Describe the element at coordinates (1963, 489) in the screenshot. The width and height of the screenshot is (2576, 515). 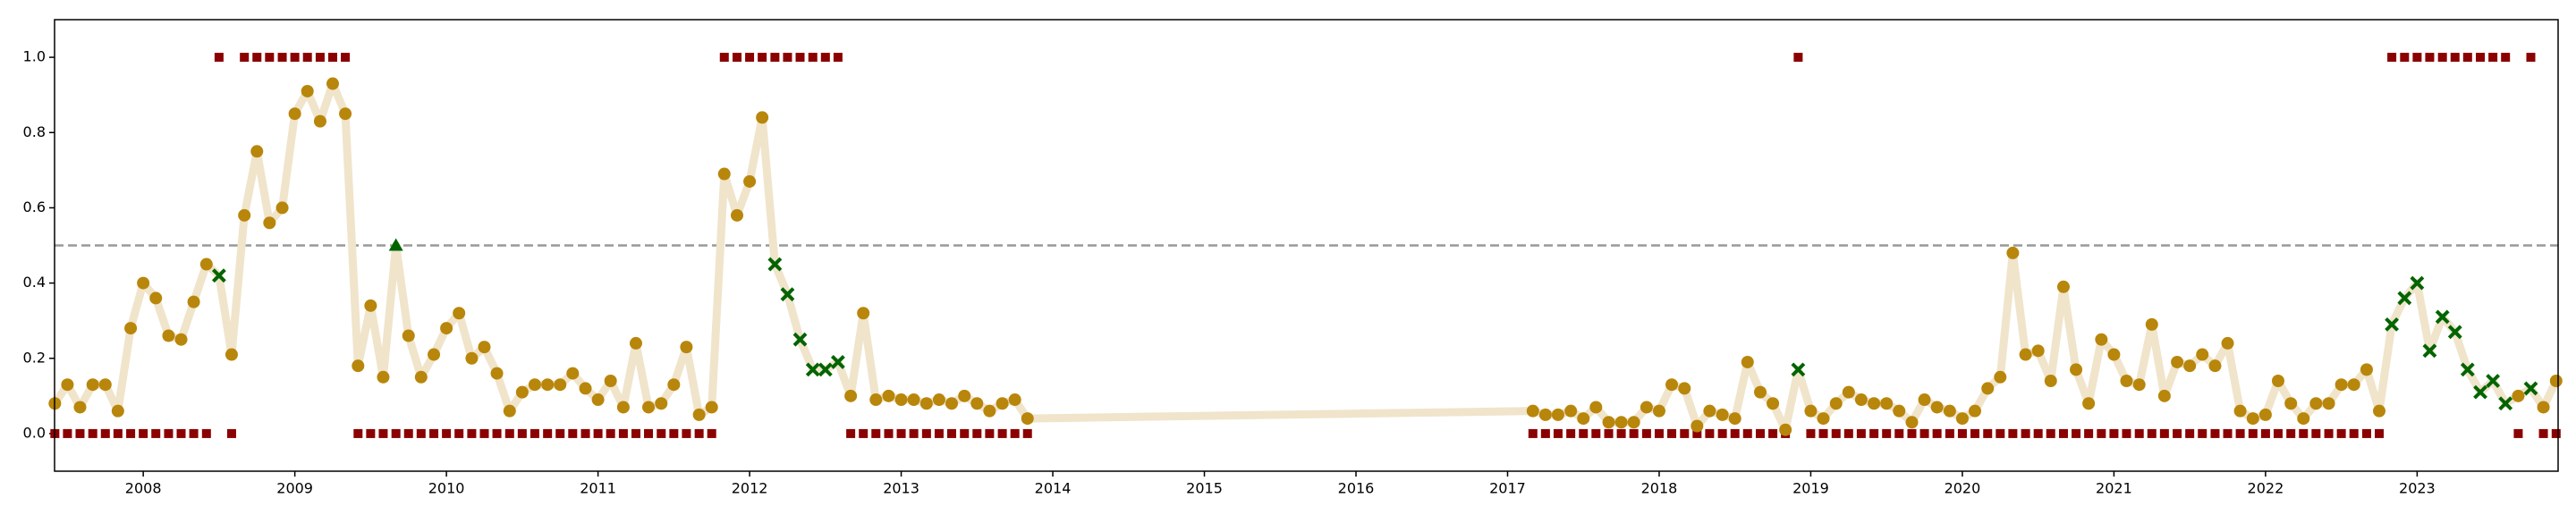
I see `x-tick-label: 2020` at that location.